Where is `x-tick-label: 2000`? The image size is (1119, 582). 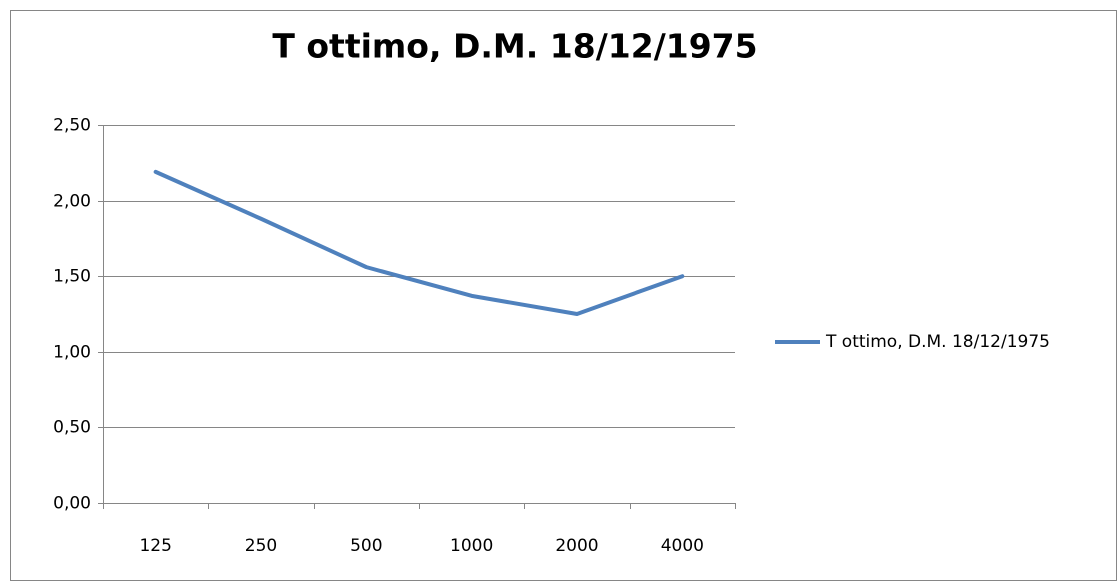
x-tick-label: 2000 is located at coordinates (576, 546).